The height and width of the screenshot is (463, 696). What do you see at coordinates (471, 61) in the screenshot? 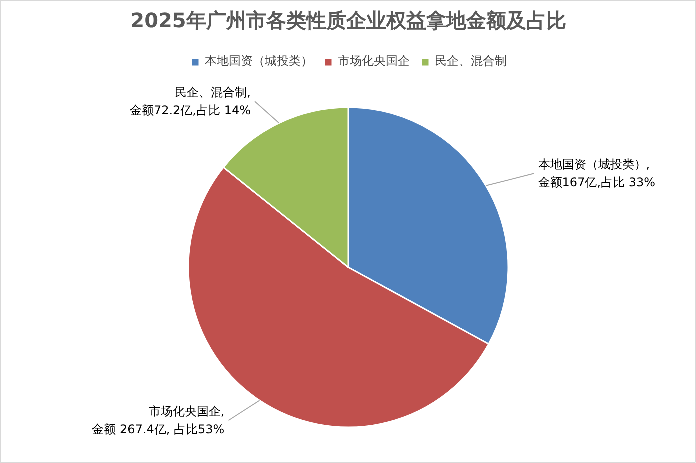
I see `legend-label: 民企、混合制` at bounding box center [471, 61].